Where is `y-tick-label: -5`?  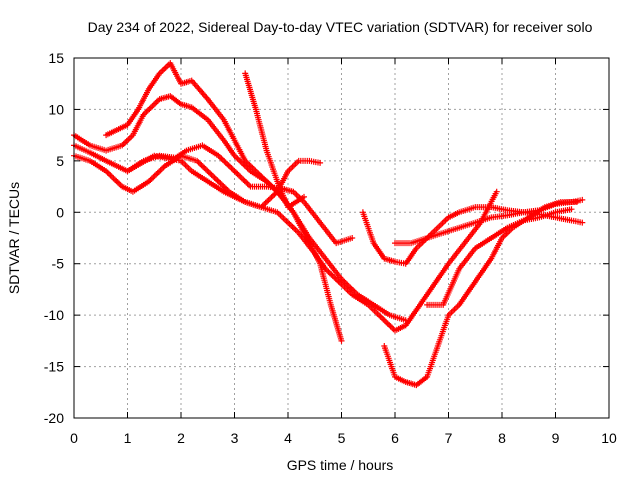
y-tick-label: -5 is located at coordinates (58, 264).